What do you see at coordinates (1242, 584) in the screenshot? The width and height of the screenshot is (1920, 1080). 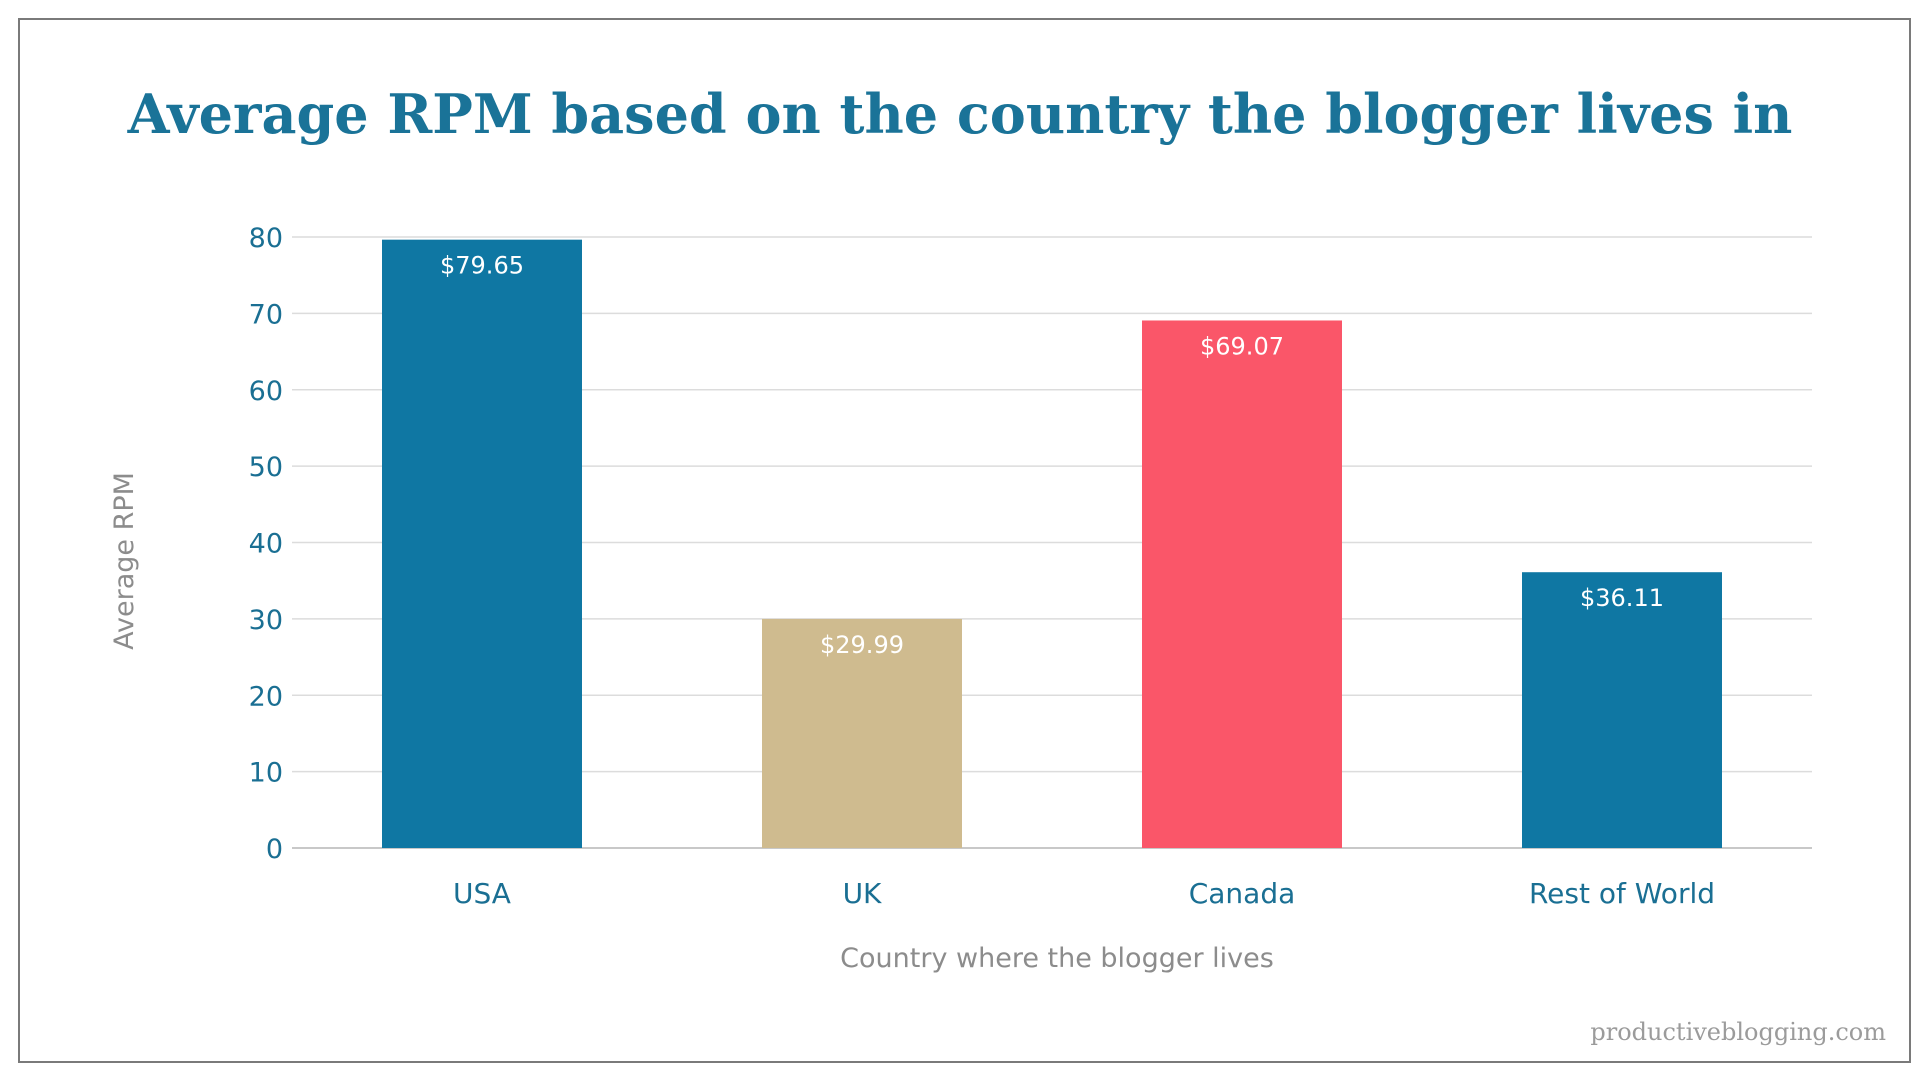 I see `bar-canada` at bounding box center [1242, 584].